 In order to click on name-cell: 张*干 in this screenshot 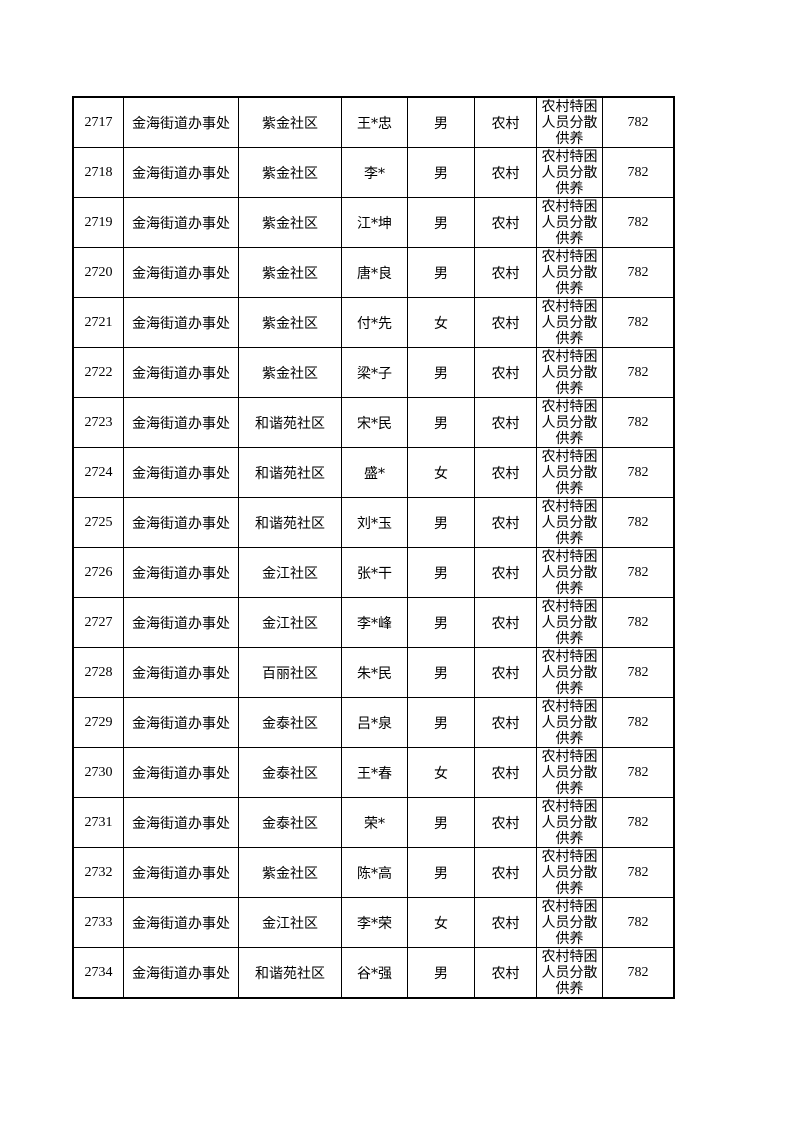, I will do `click(374, 572)`.